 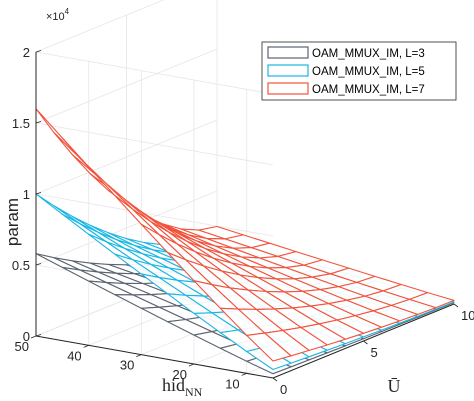 What do you see at coordinates (368, 72) in the screenshot?
I see `legend-label: OAM_MMUX_IM, L=5` at bounding box center [368, 72].